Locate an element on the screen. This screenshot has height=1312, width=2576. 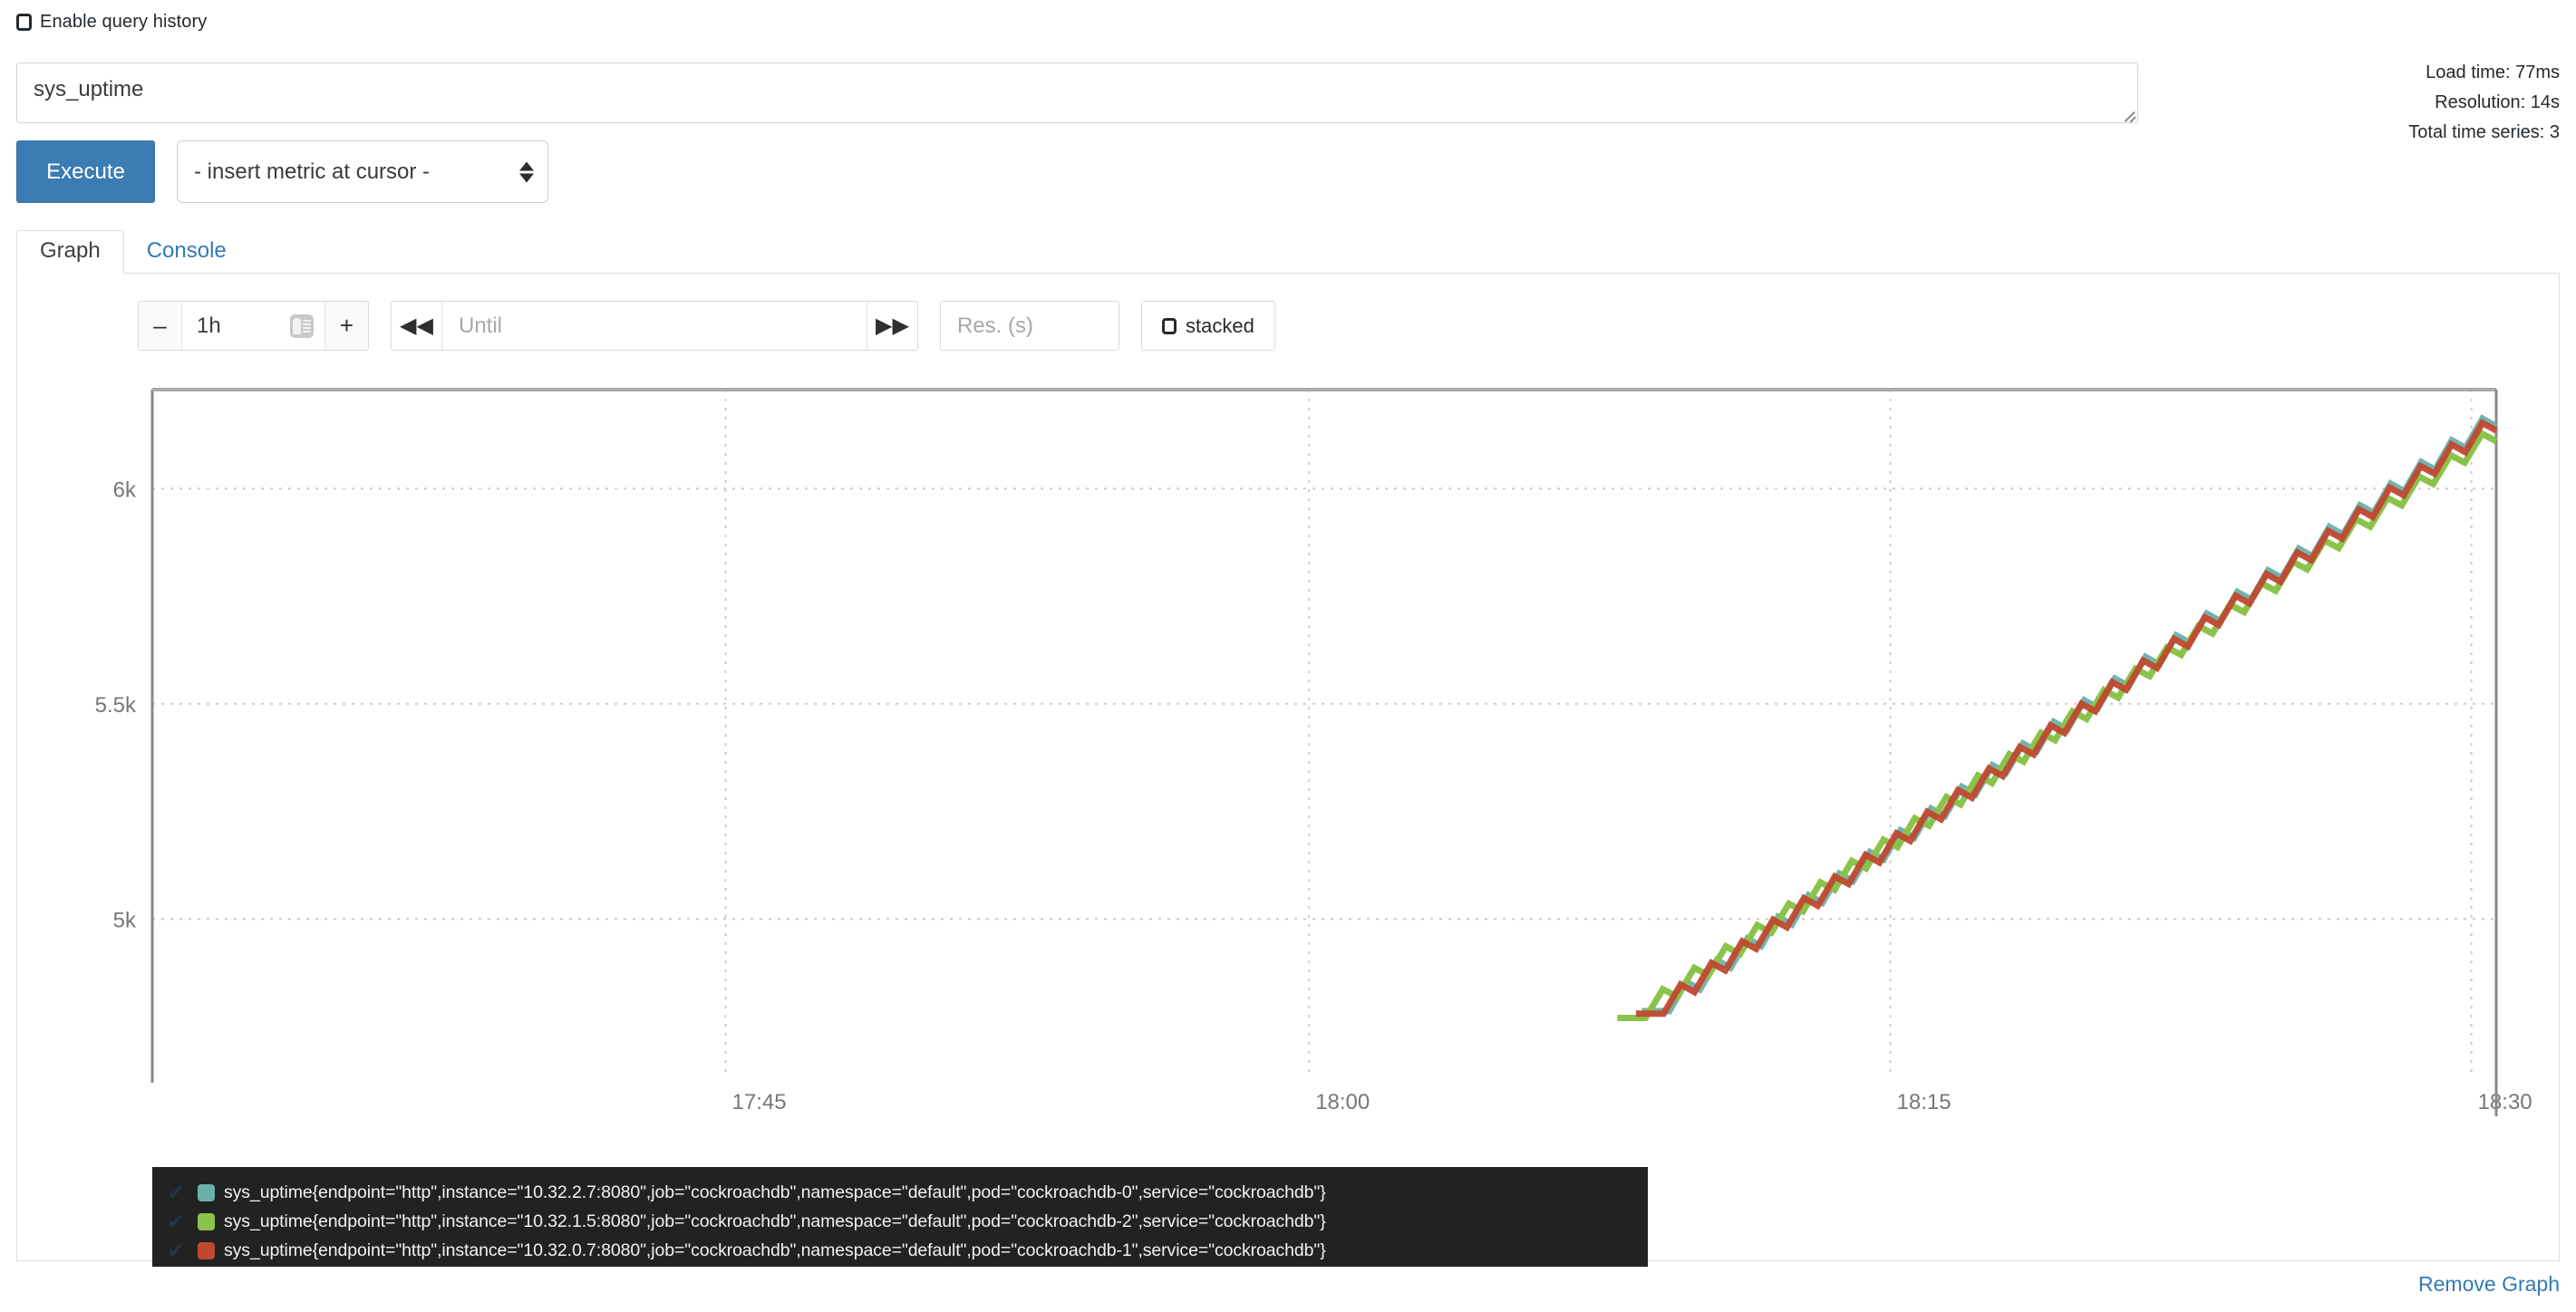
x-axis-tick-label: 18:30 is located at coordinates (2505, 1102).